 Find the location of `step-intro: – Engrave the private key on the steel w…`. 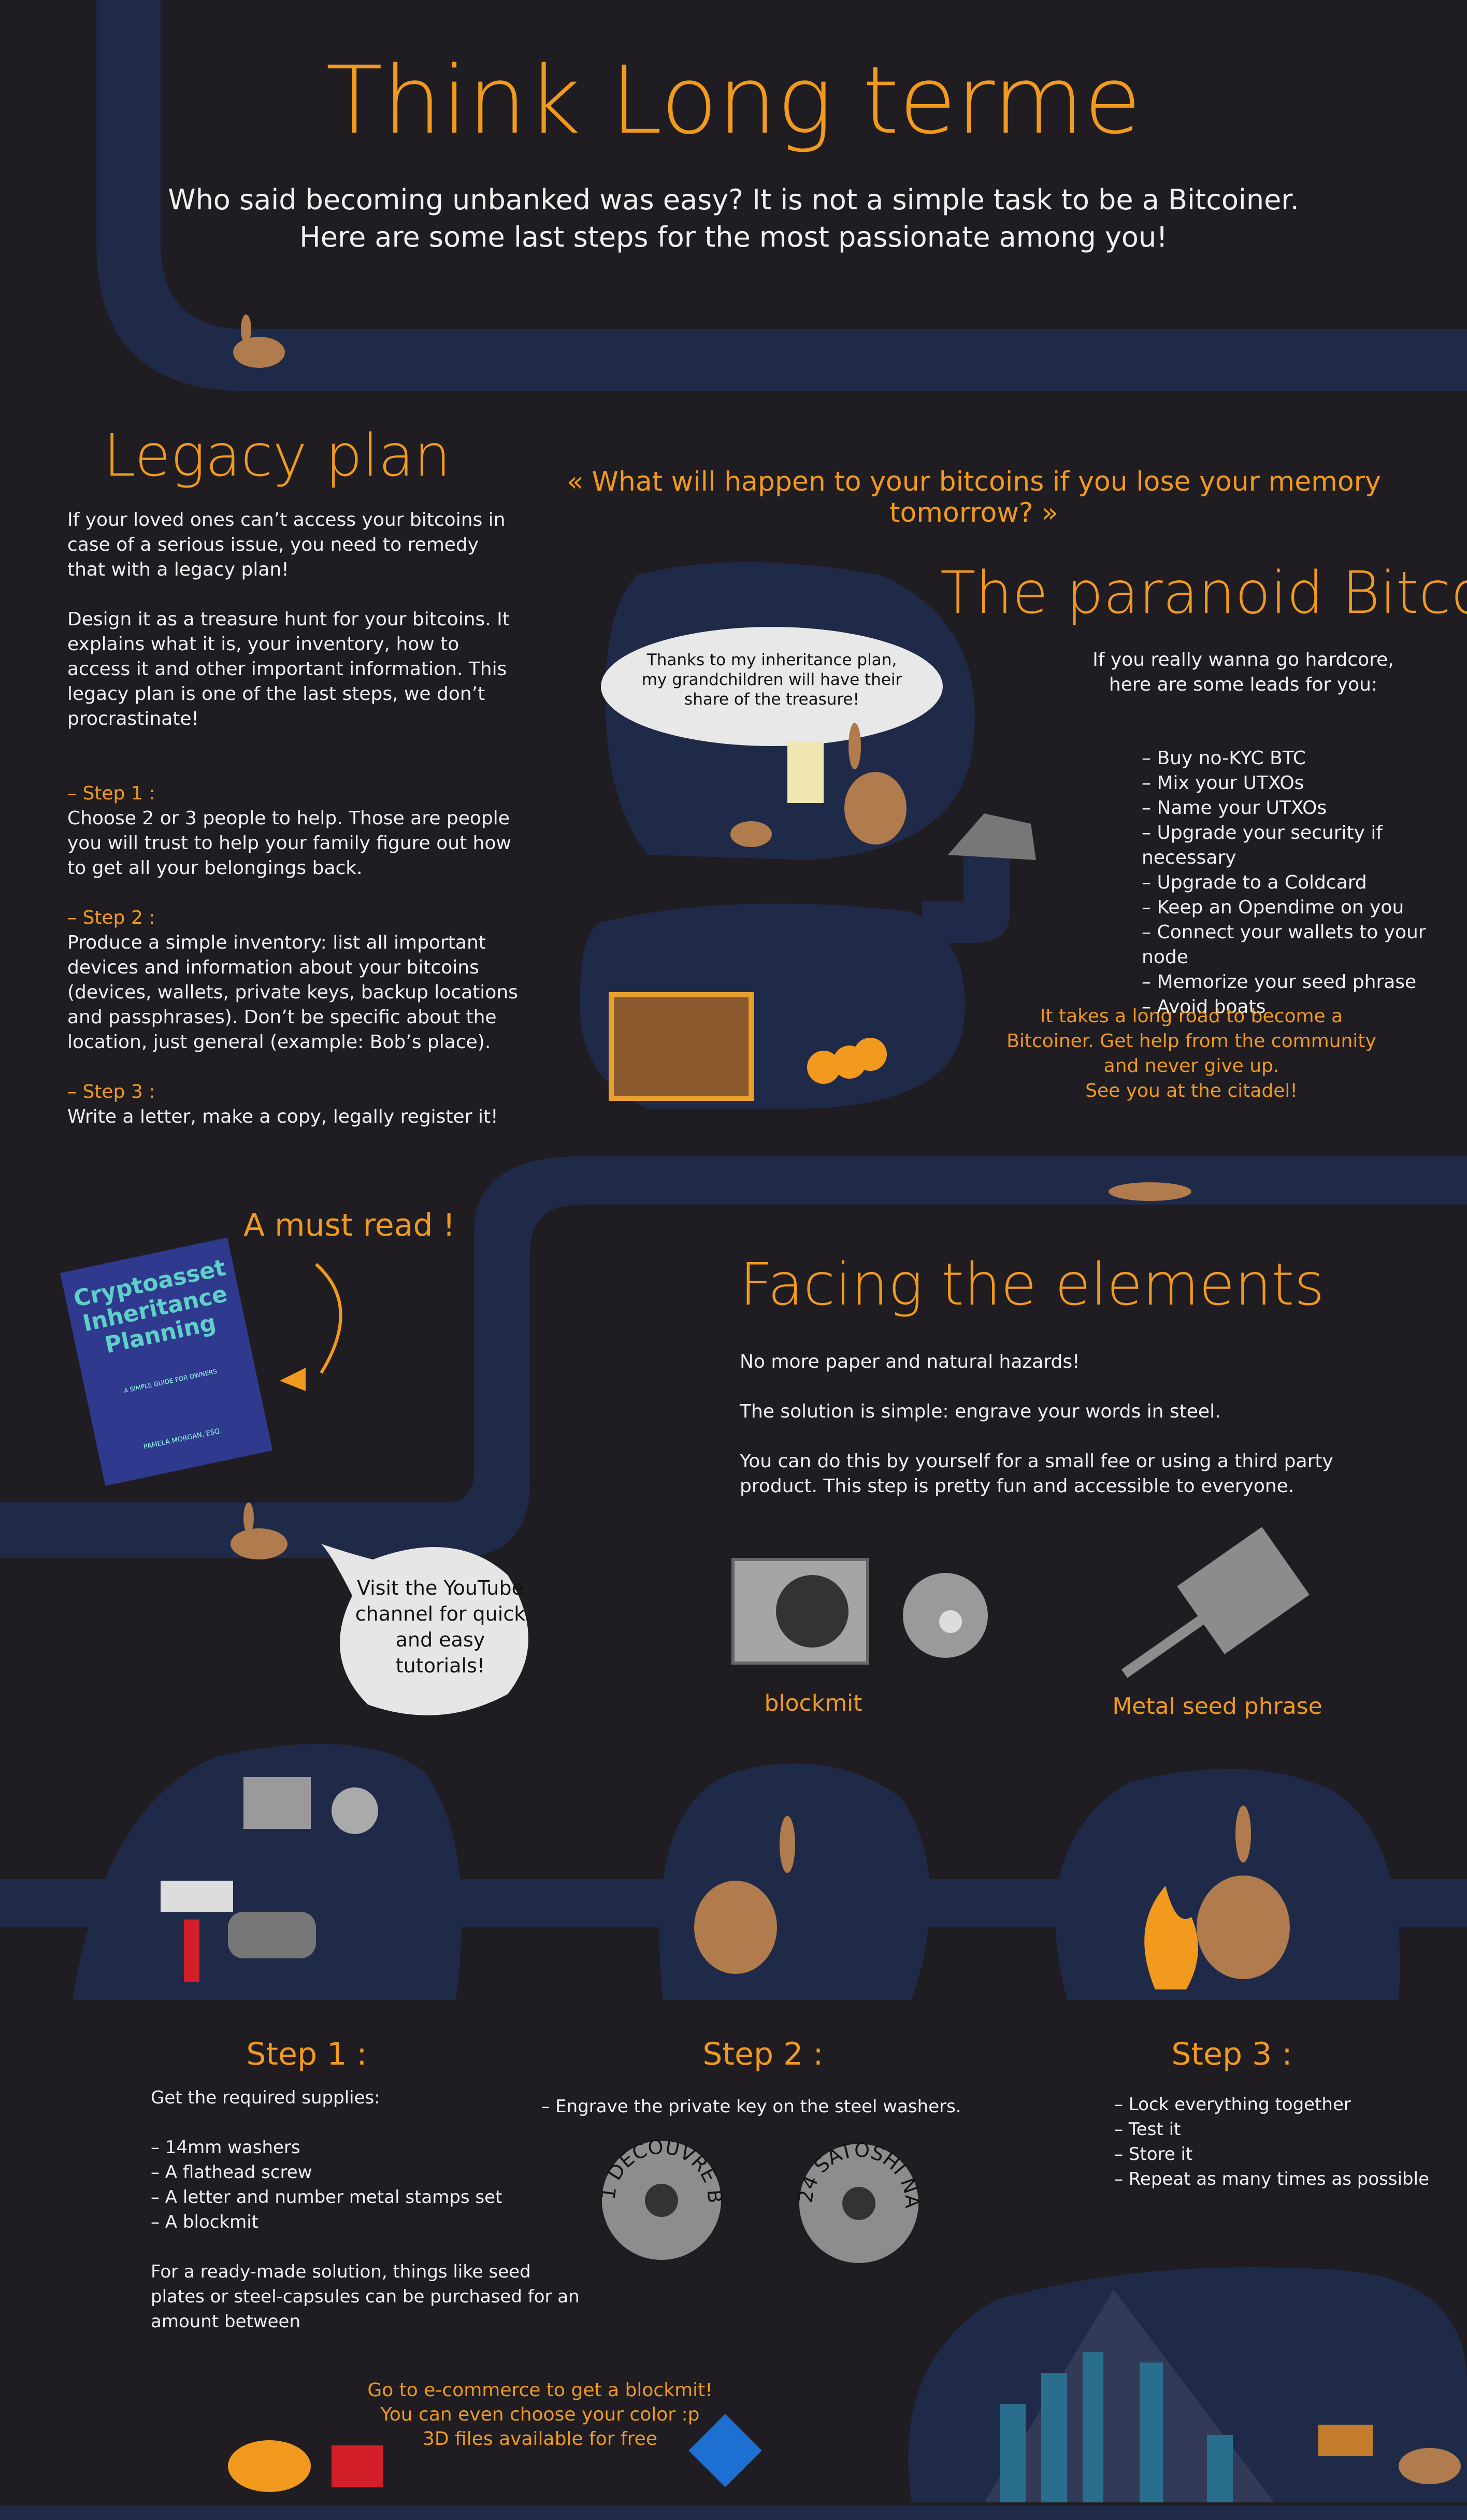

step-intro: – Engrave the private key on the steel w… is located at coordinates (751, 2106).